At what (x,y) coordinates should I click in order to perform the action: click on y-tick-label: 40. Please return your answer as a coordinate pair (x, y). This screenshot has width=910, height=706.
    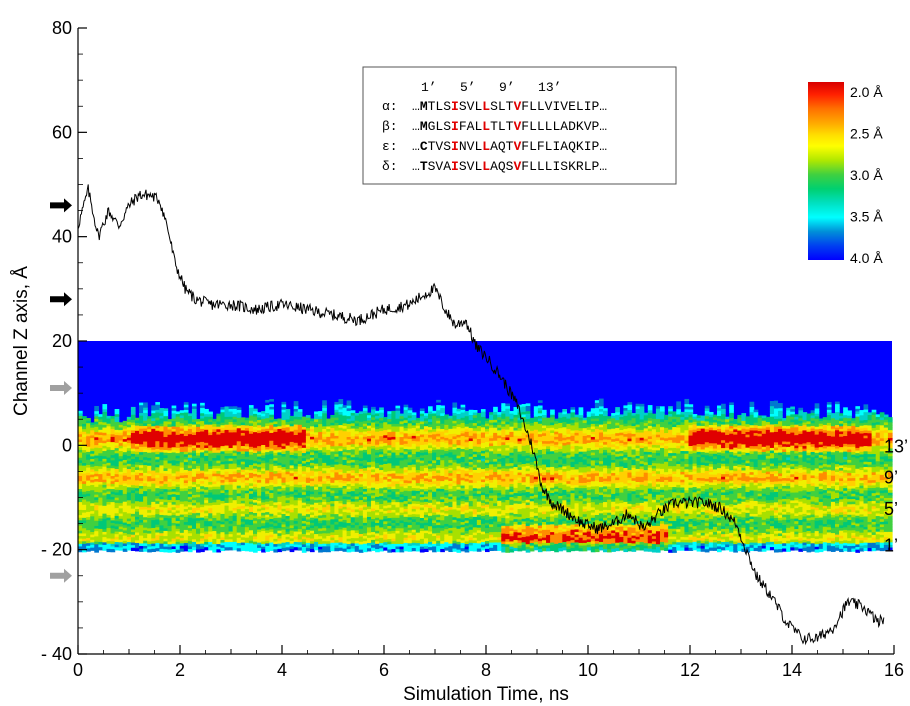
    Looking at the image, I should click on (62, 237).